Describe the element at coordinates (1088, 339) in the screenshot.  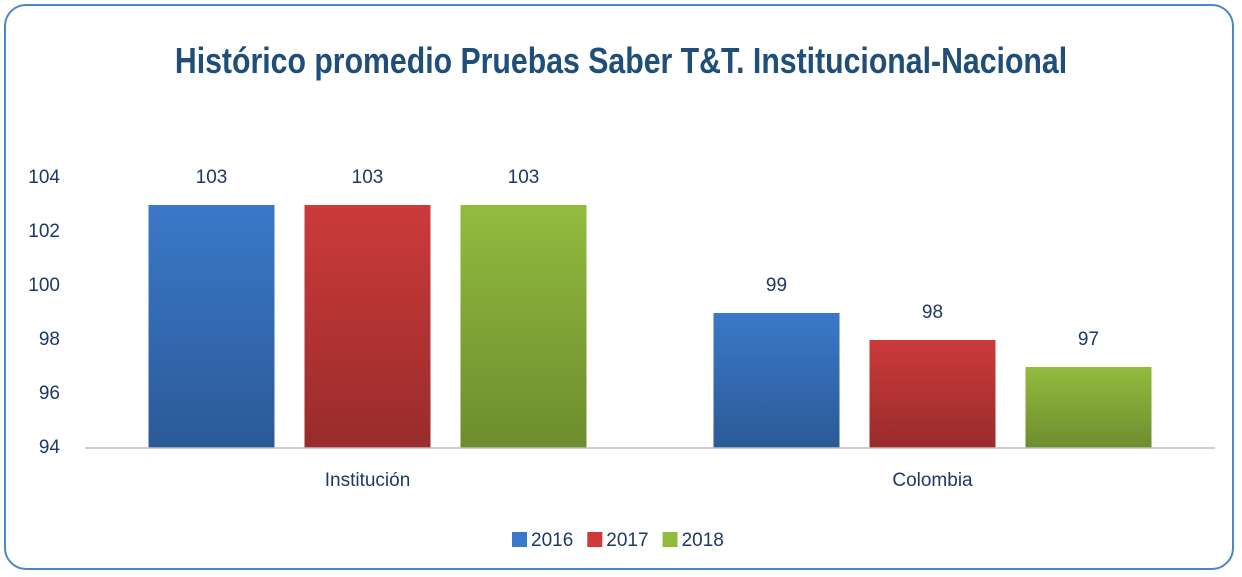
I see `data-label: 97` at that location.